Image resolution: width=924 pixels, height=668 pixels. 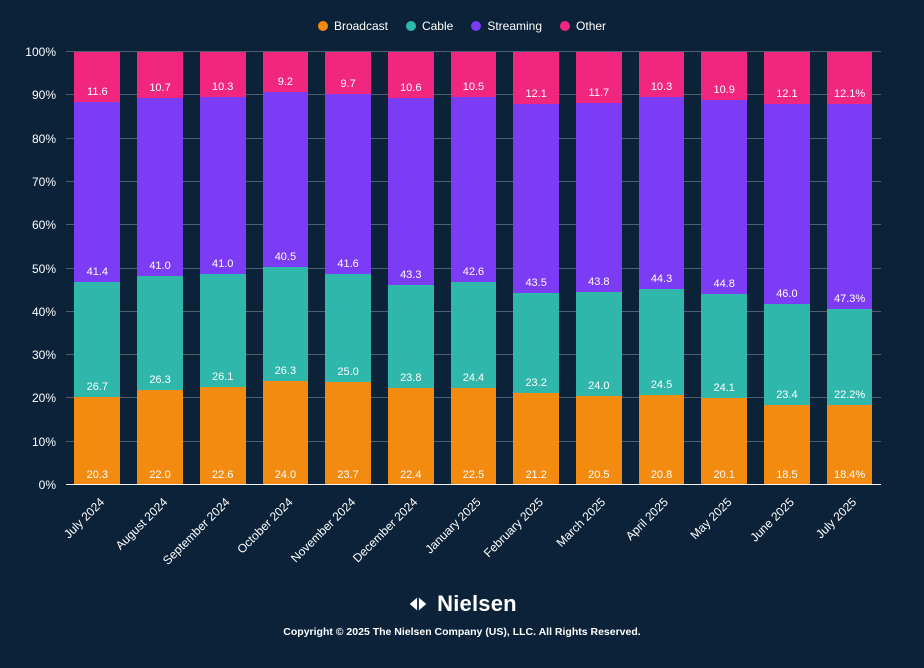 I want to click on segment-value-label: 10.7, so click(x=160, y=88).